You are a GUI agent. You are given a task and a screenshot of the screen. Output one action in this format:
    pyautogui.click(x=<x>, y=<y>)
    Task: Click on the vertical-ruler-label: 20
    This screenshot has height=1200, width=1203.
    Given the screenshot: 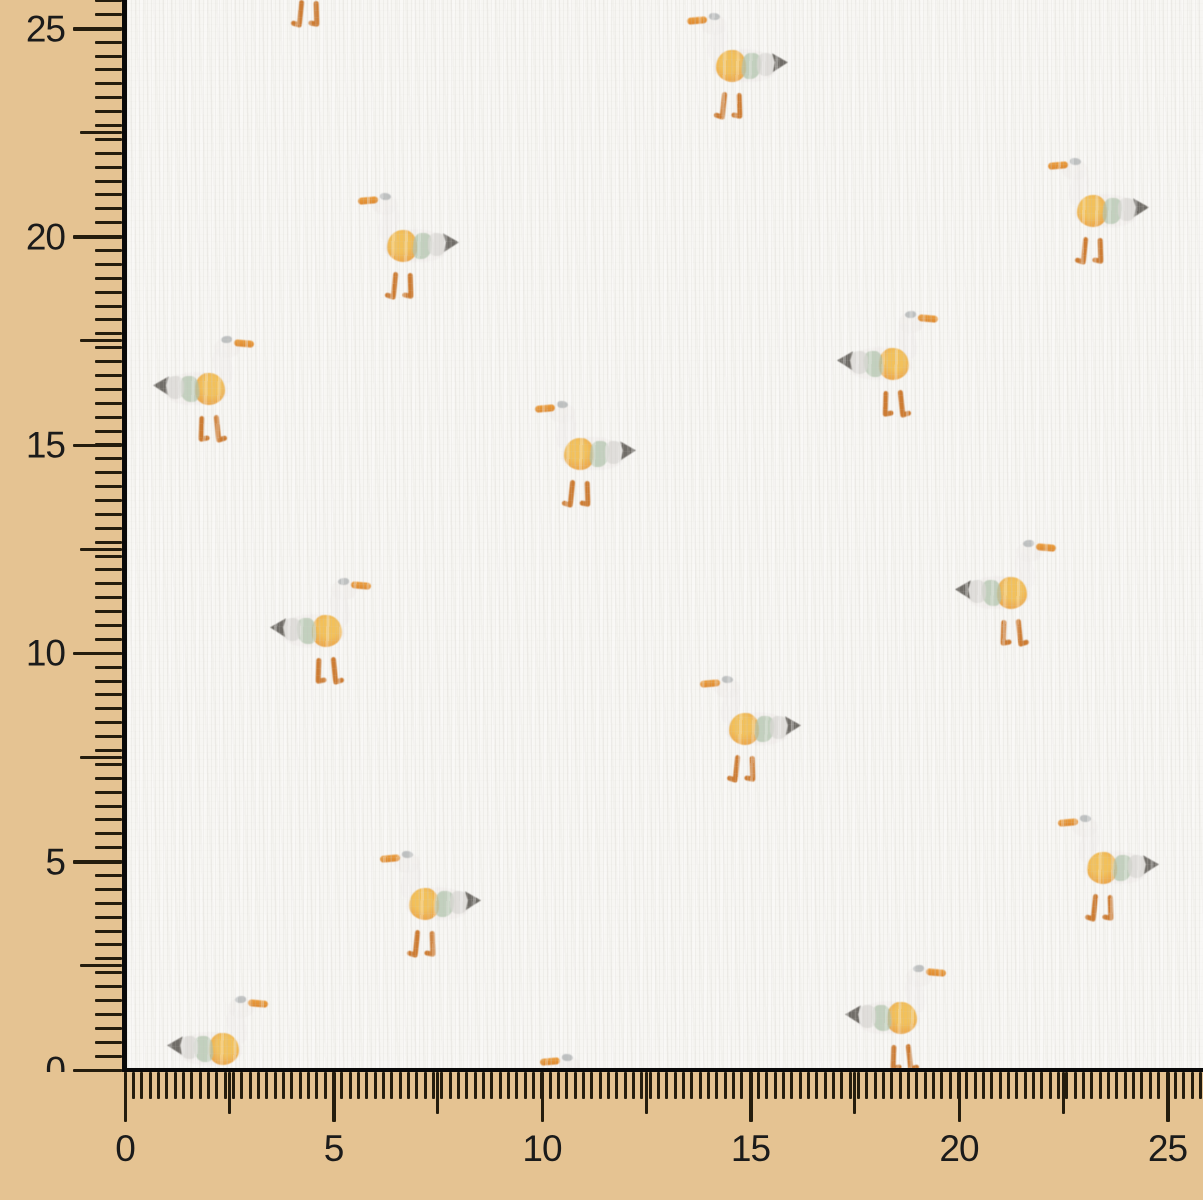 What is the action you would take?
    pyautogui.click(x=45, y=237)
    